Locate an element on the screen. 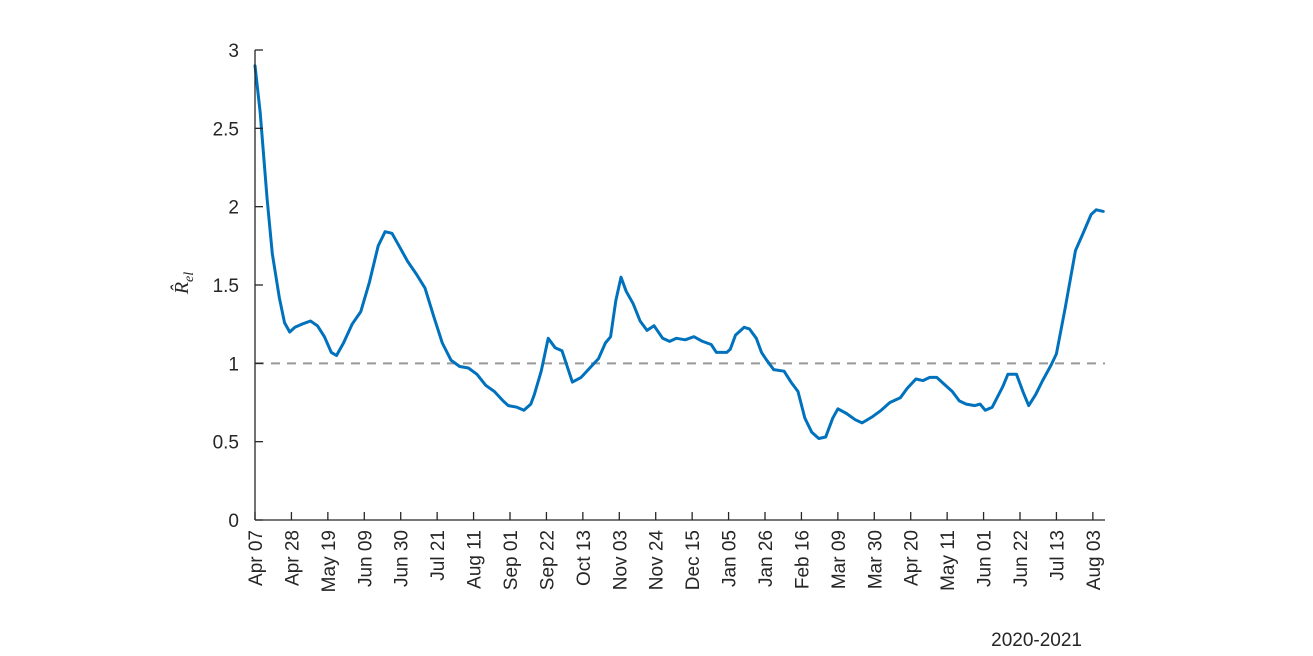 This screenshot has height=656, width=1313. y-tick-label: 1 is located at coordinates (233, 364).